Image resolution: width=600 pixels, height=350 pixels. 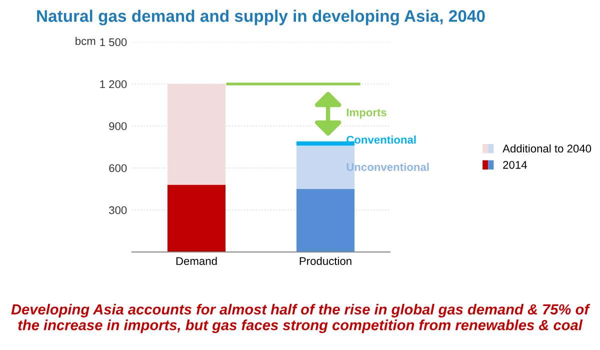 I want to click on text: Developing Asia accounts for almost half of the rise in global gas demand & 75% of the increase in imports, but gas faces strong competition from renewables & coal, so click(x=300, y=319).